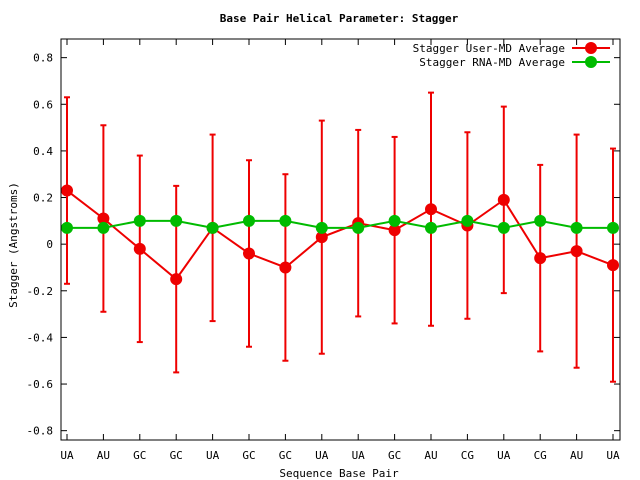 This screenshot has width=640, height=480. Describe the element at coordinates (339, 473) in the screenshot. I see `x-axis-label: Sequence Base Pair` at that location.